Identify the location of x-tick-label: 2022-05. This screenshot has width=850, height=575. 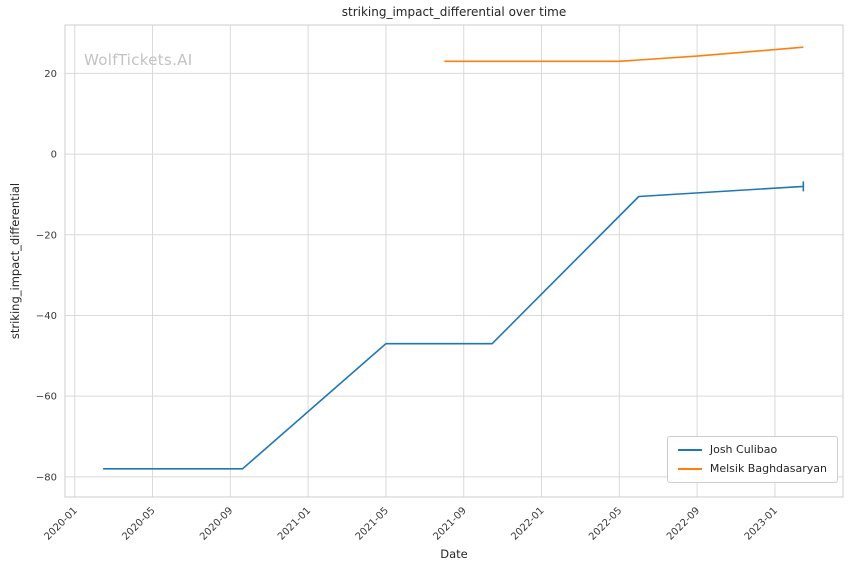
(605, 523).